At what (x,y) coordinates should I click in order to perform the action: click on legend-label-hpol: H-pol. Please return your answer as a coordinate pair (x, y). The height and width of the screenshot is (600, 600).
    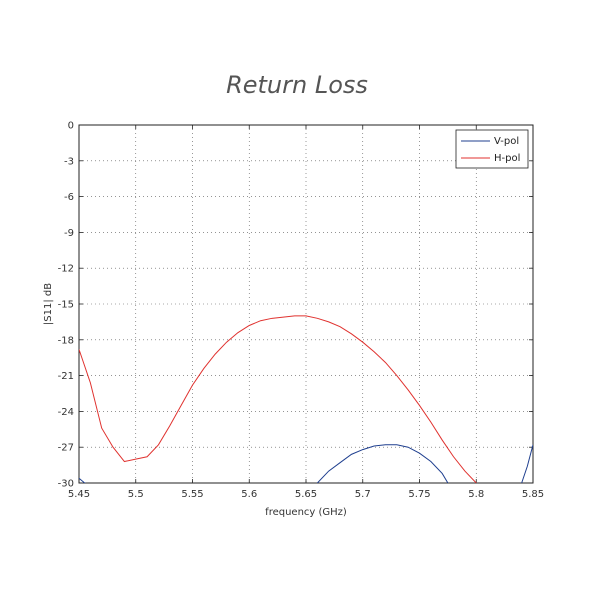
    Looking at the image, I should click on (507, 158).